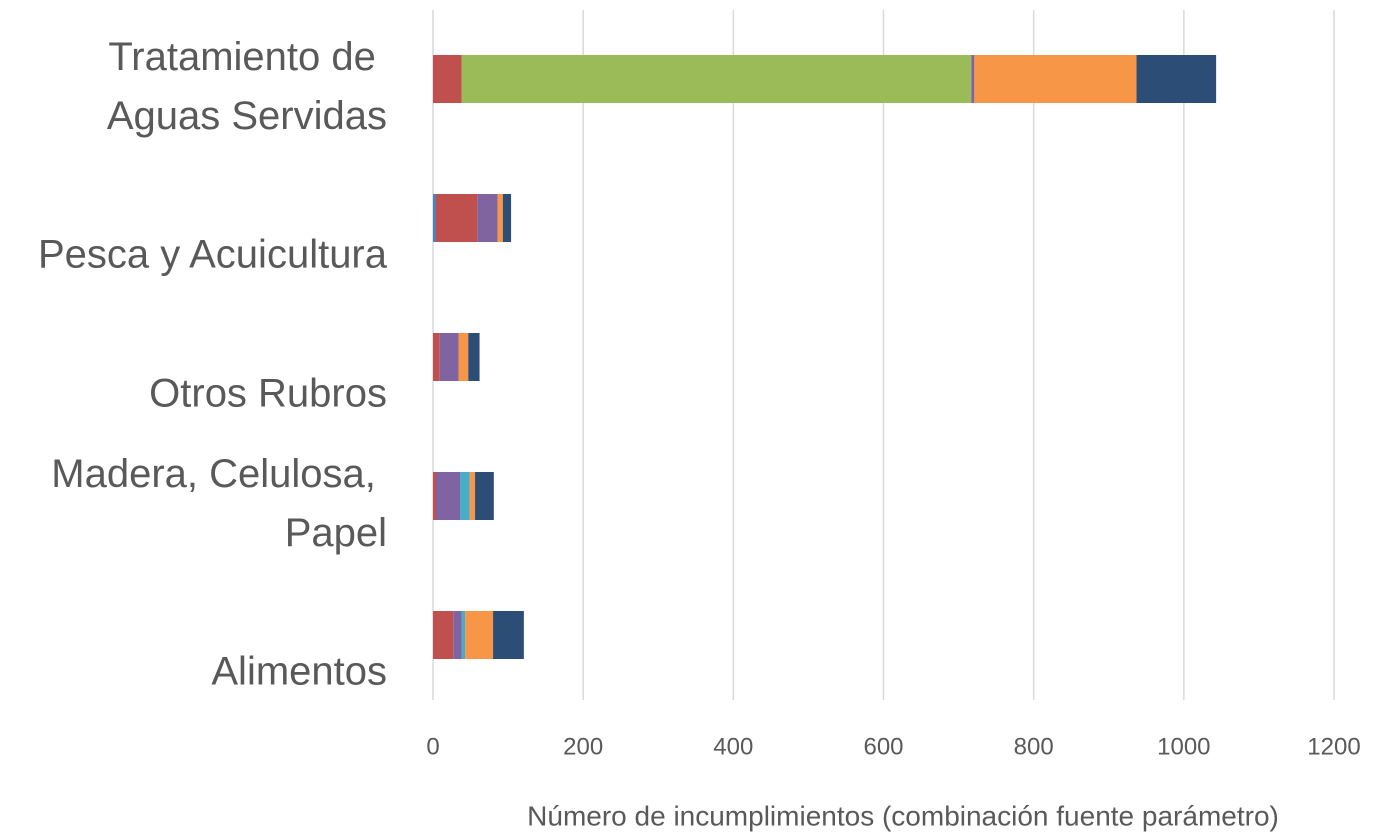 This screenshot has width=1380, height=839. I want to click on y-tick-label: Pesca y Acuicultura, so click(213, 255).